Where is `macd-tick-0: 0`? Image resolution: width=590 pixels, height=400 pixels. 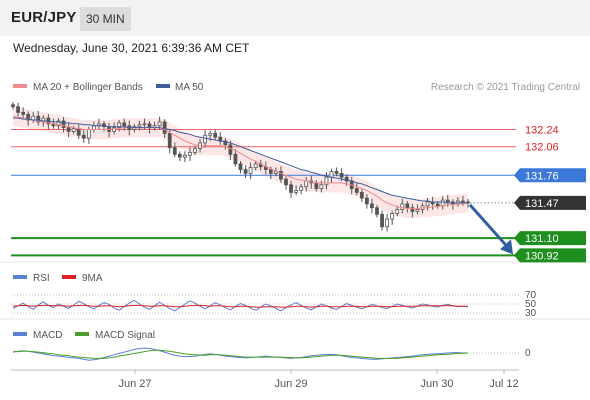
macd-tick-0: 0 is located at coordinates (528, 353).